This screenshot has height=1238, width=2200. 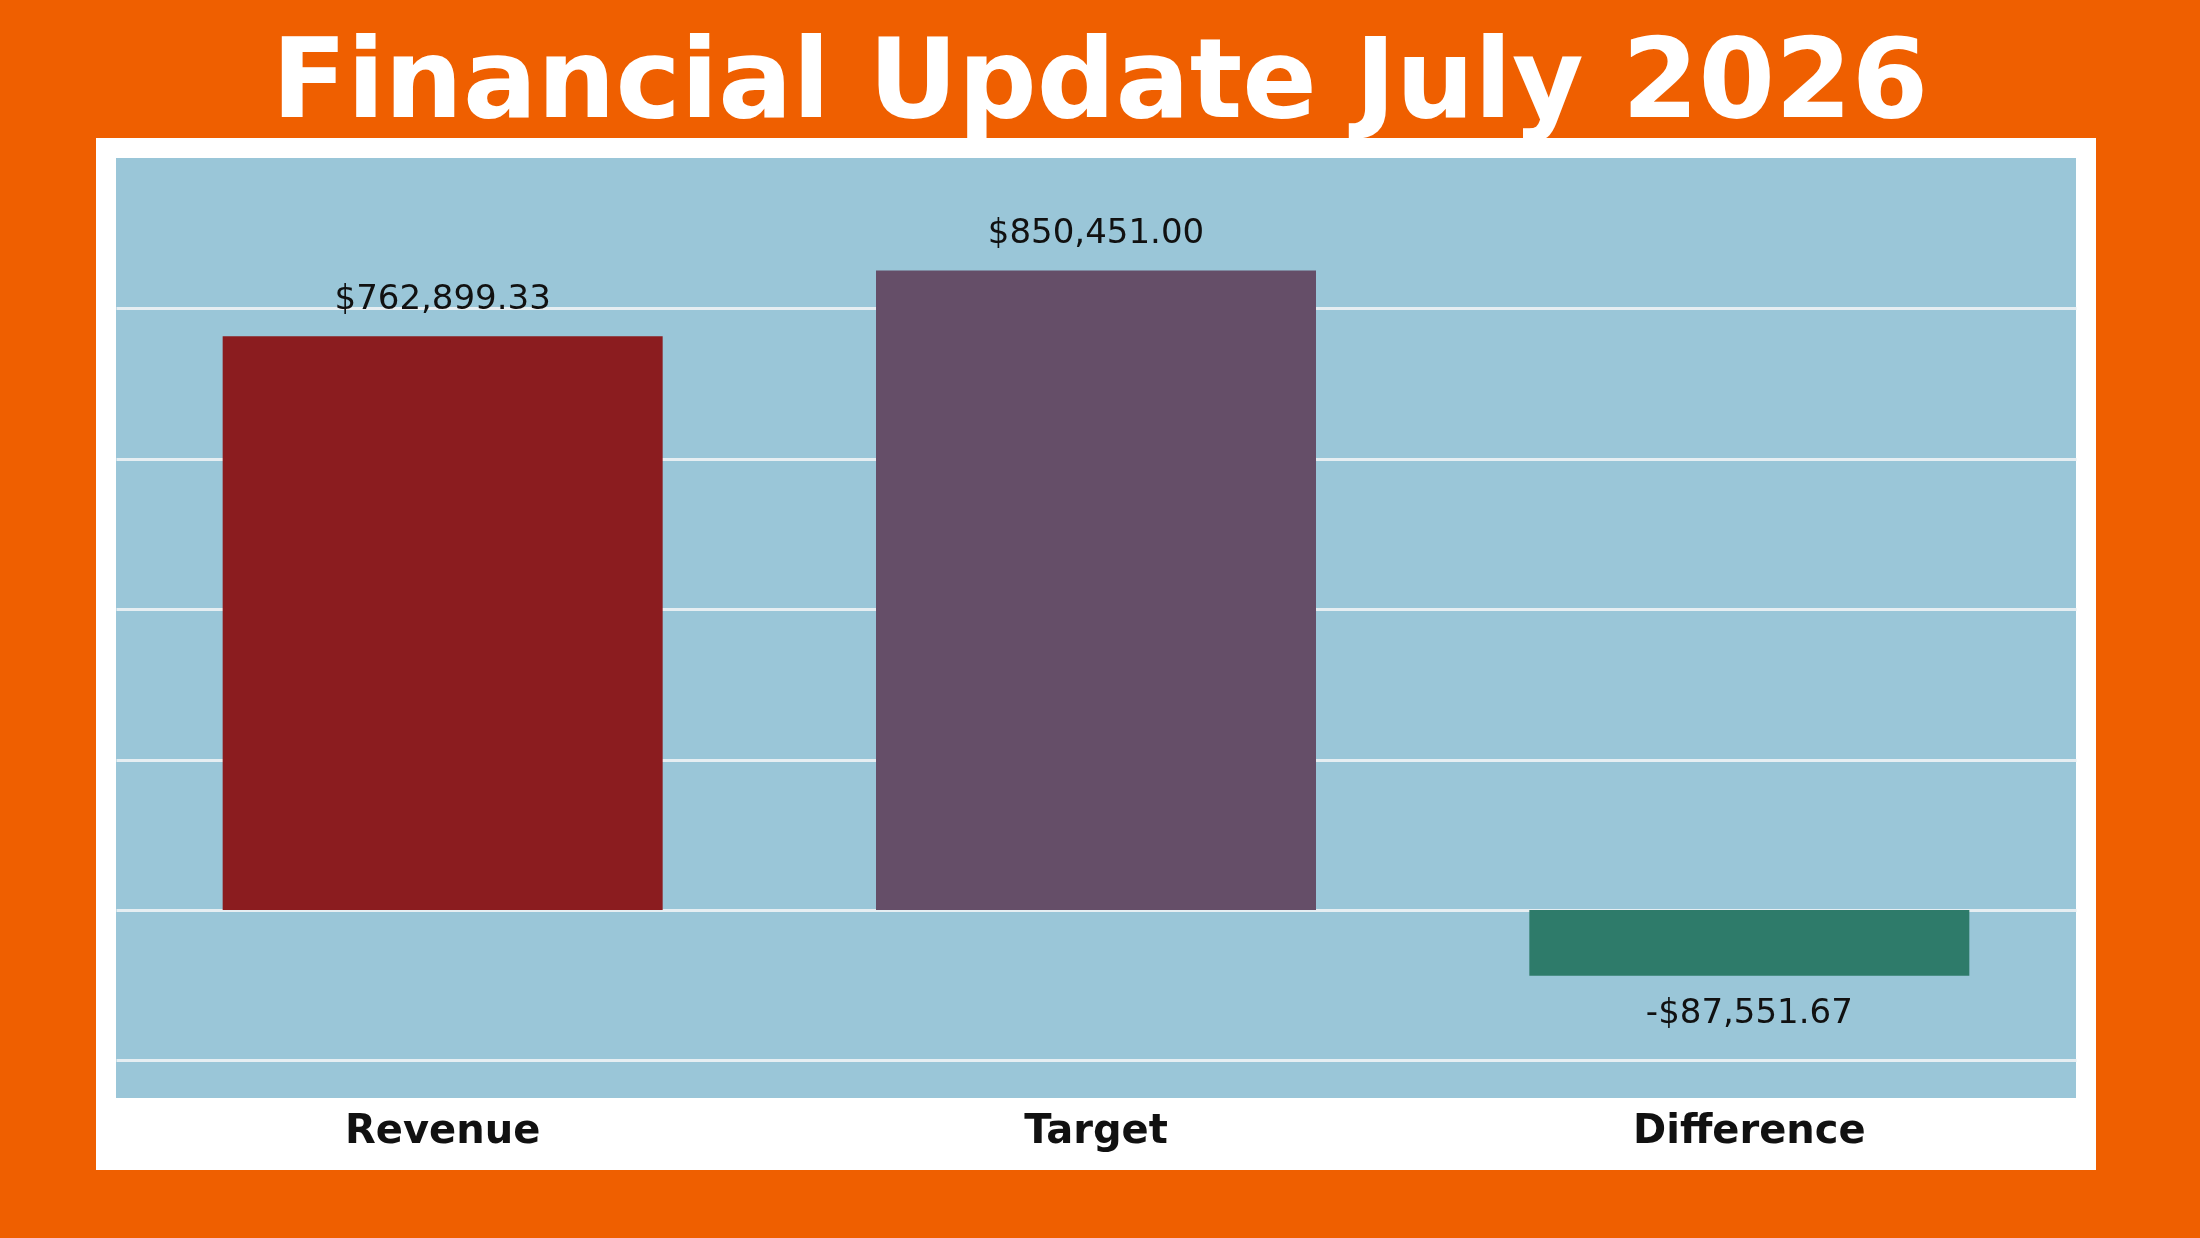 I want to click on x-tick-label: Difference, so click(x=1749, y=1128).